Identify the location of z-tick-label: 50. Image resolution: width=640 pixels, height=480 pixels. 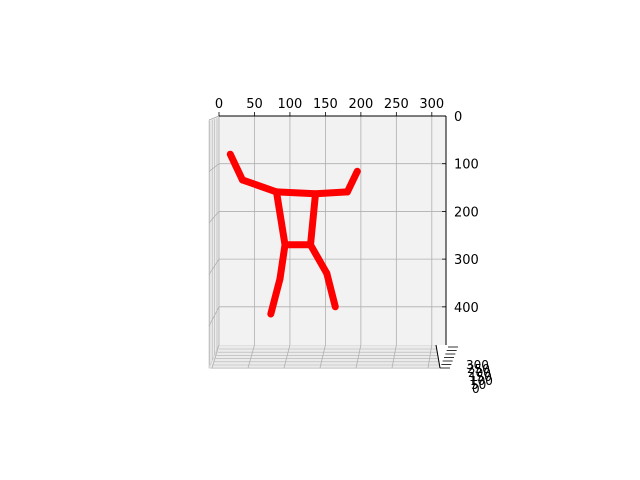
(478, 385).